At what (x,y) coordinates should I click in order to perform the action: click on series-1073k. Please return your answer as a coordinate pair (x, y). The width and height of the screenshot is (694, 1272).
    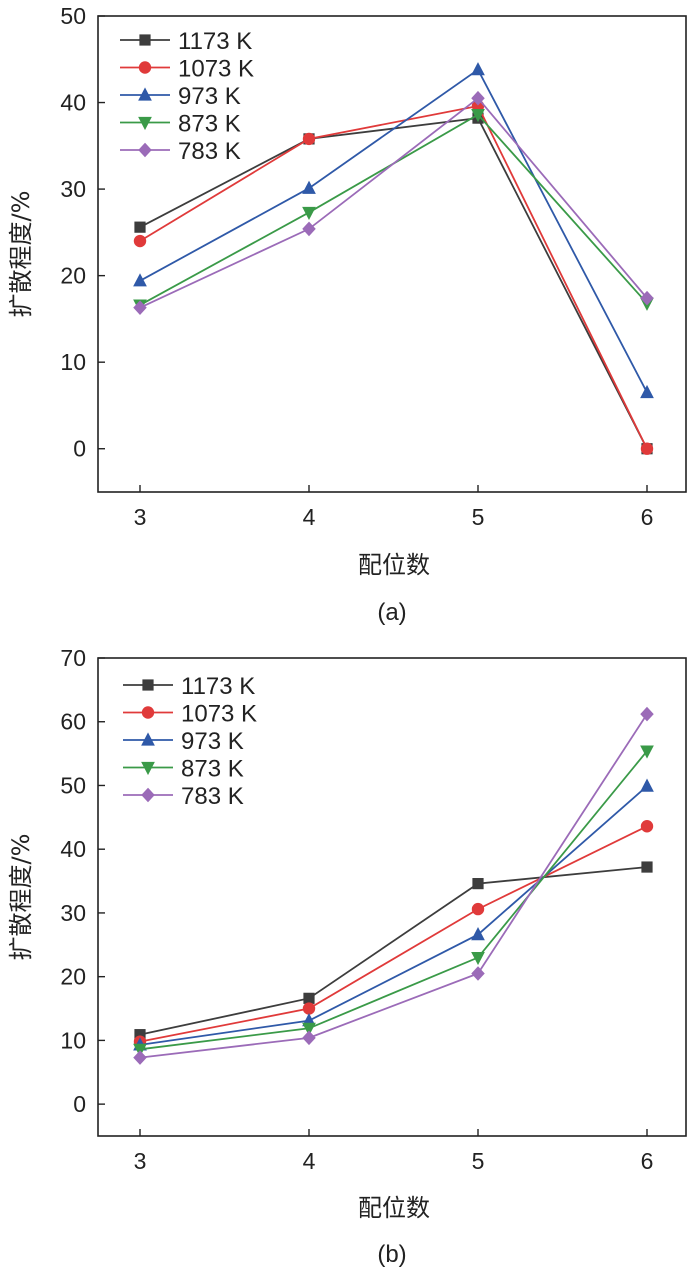
    Looking at the image, I should click on (393, 934).